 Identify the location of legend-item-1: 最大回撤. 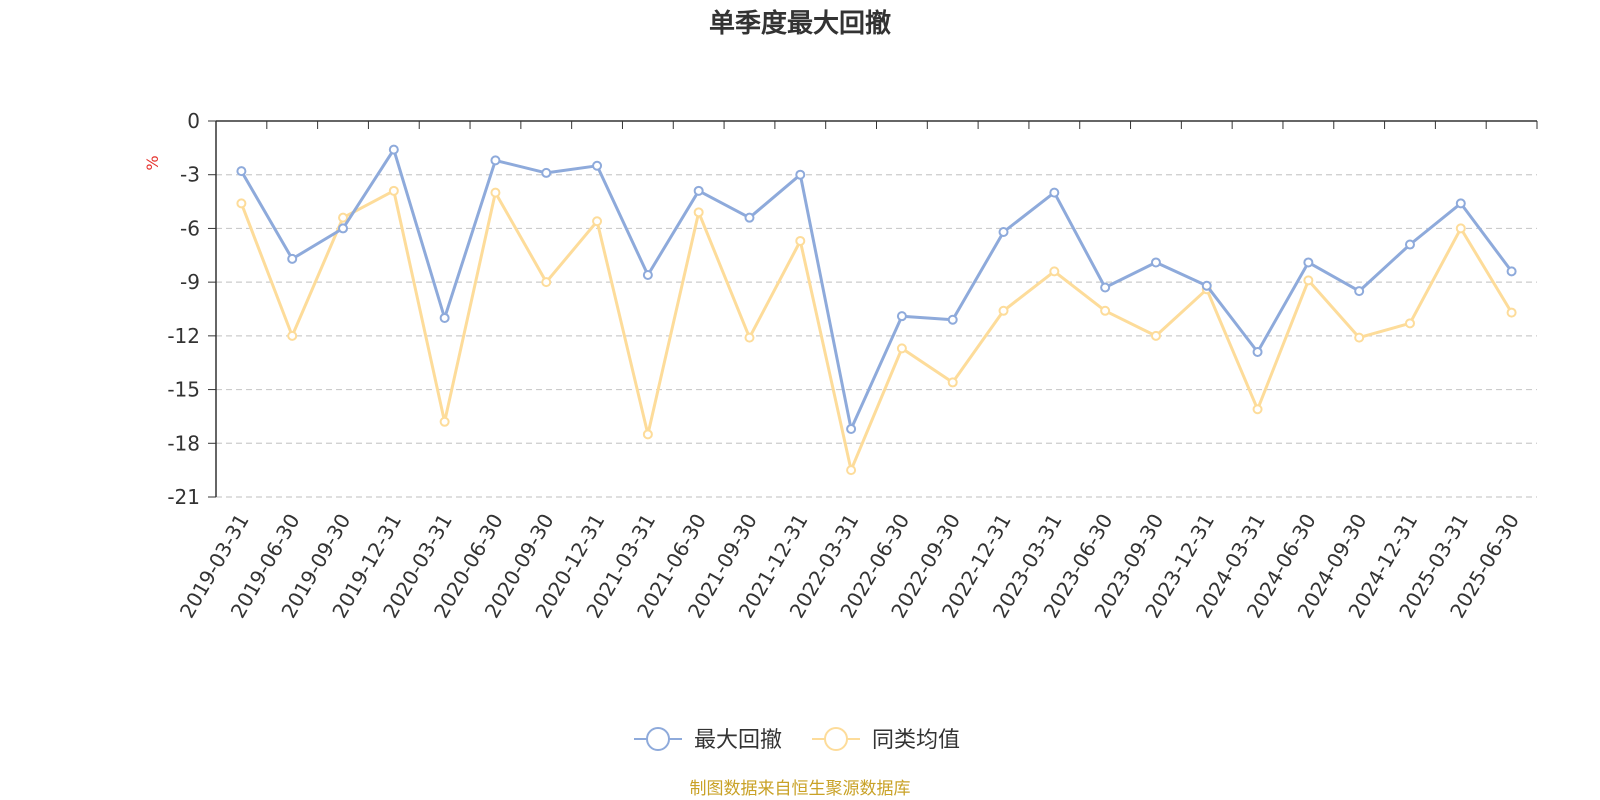
(708, 740).